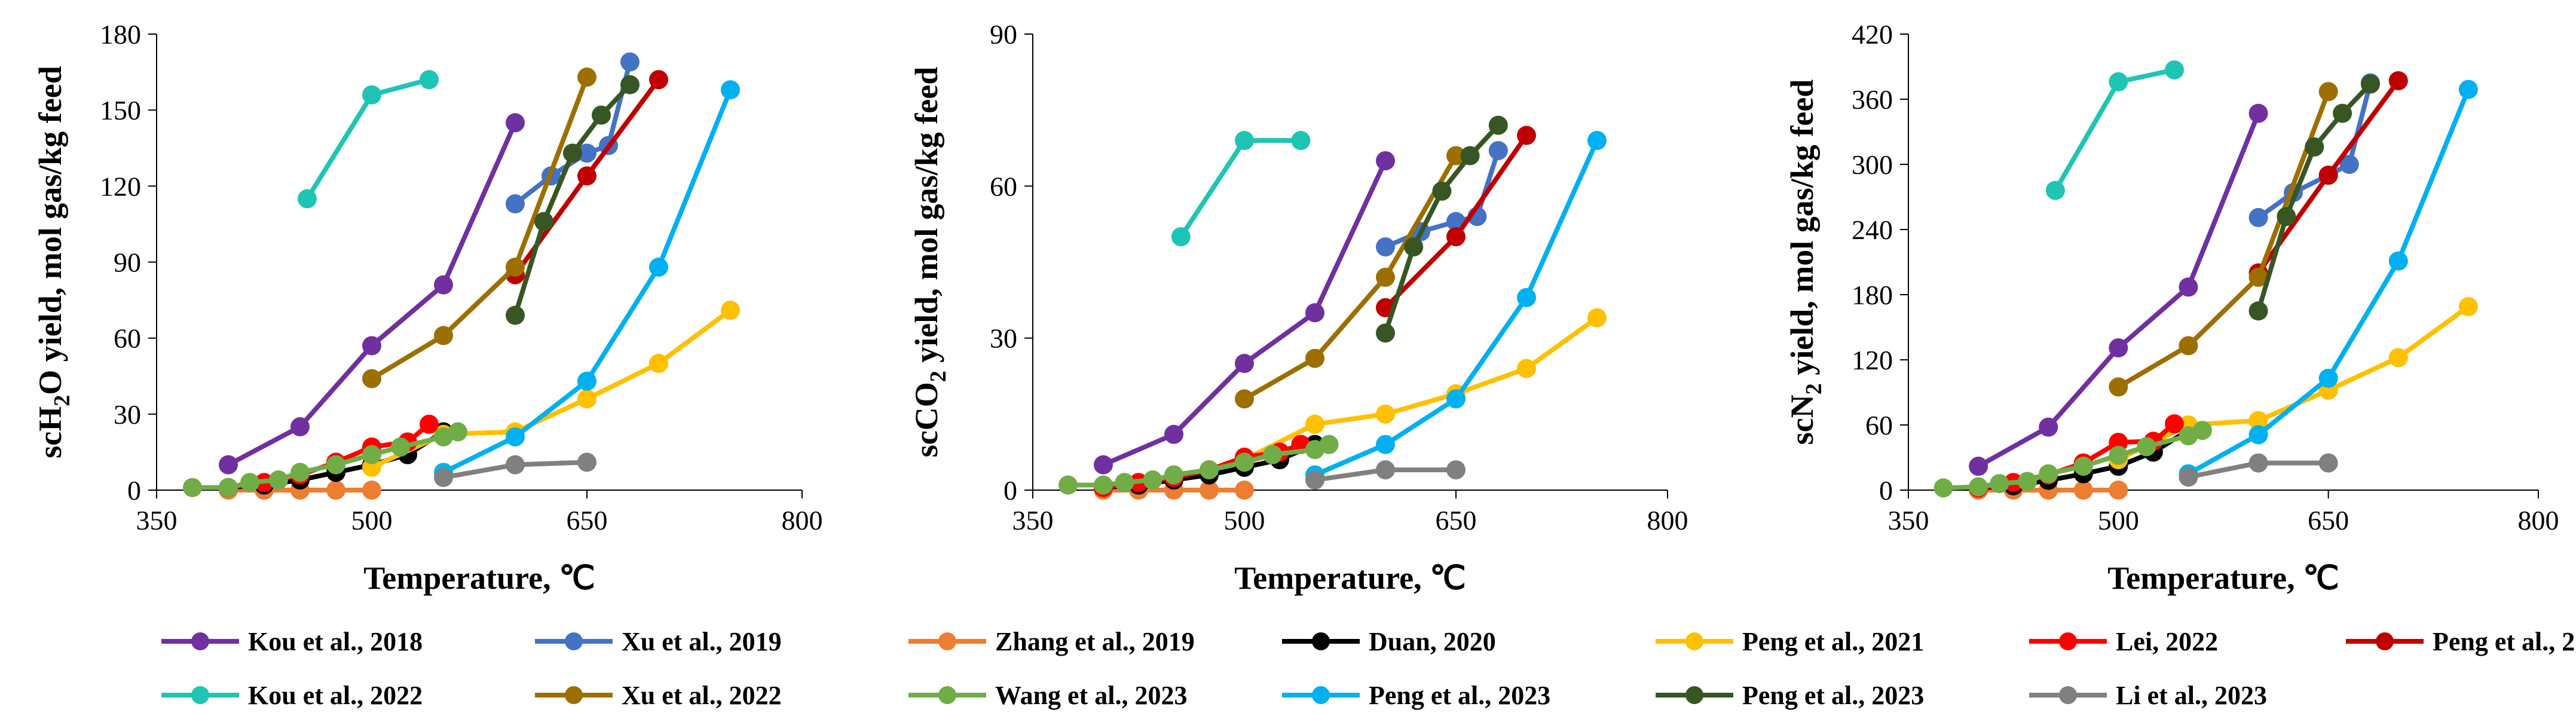 This screenshot has height=728, width=2576. I want to click on legend-item: Kou et al., 2022, so click(292, 695).